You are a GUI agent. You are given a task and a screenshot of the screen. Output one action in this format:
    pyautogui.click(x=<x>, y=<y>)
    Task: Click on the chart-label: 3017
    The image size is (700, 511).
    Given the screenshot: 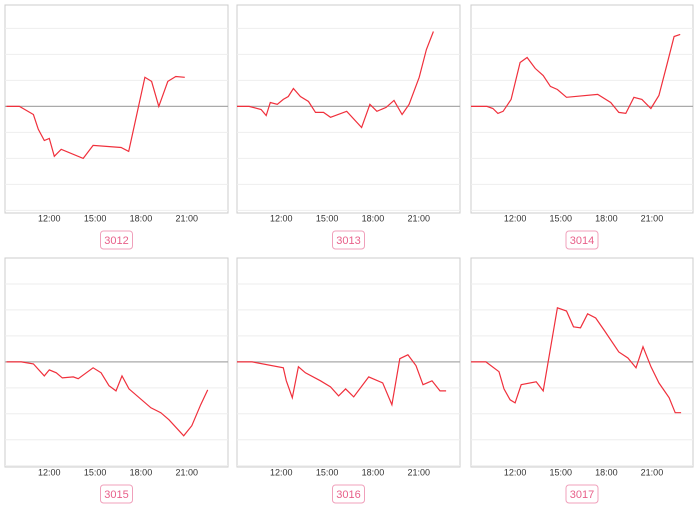 What is the action you would take?
    pyautogui.click(x=582, y=495)
    